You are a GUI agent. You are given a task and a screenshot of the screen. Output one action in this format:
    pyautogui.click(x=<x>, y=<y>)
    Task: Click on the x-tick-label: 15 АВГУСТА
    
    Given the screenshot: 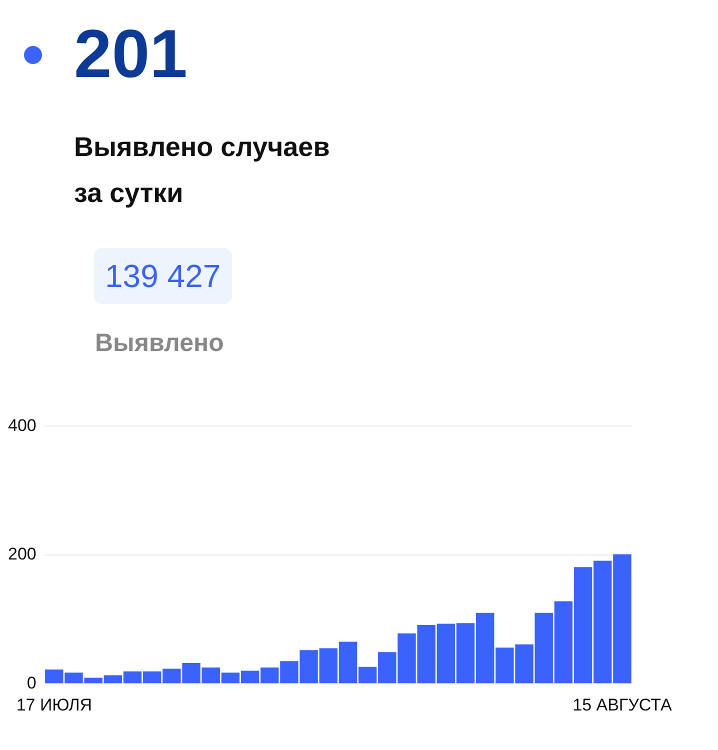 What is the action you would take?
    pyautogui.click(x=622, y=704)
    